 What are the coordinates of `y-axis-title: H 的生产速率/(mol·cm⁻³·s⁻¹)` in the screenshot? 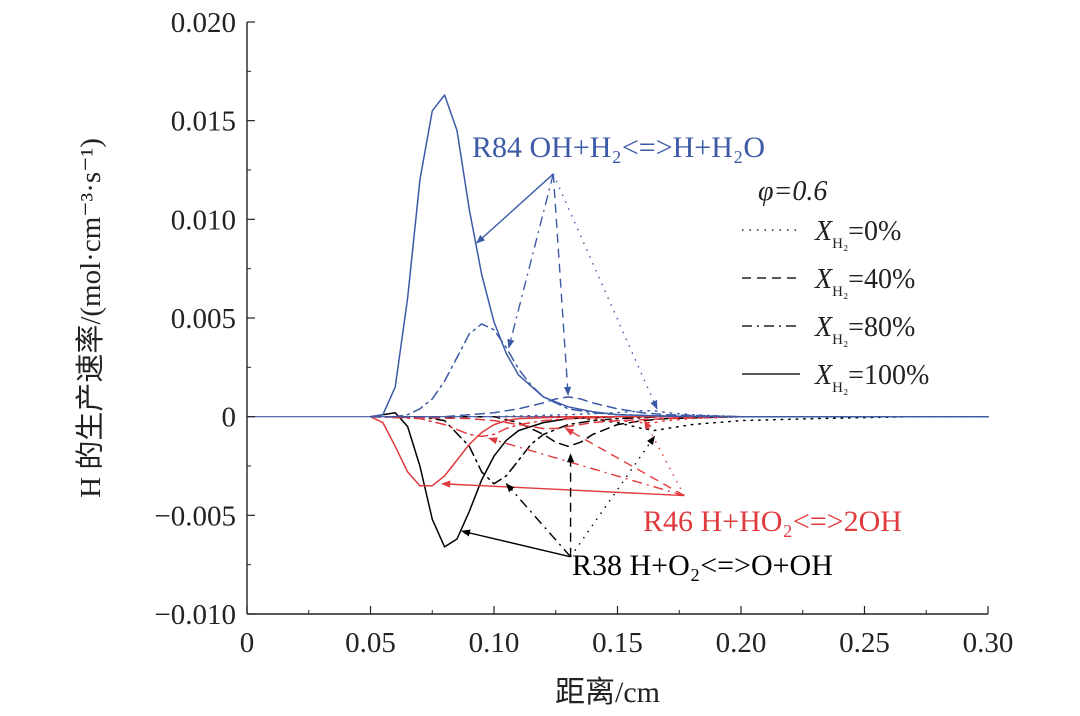 It's located at (90, 318).